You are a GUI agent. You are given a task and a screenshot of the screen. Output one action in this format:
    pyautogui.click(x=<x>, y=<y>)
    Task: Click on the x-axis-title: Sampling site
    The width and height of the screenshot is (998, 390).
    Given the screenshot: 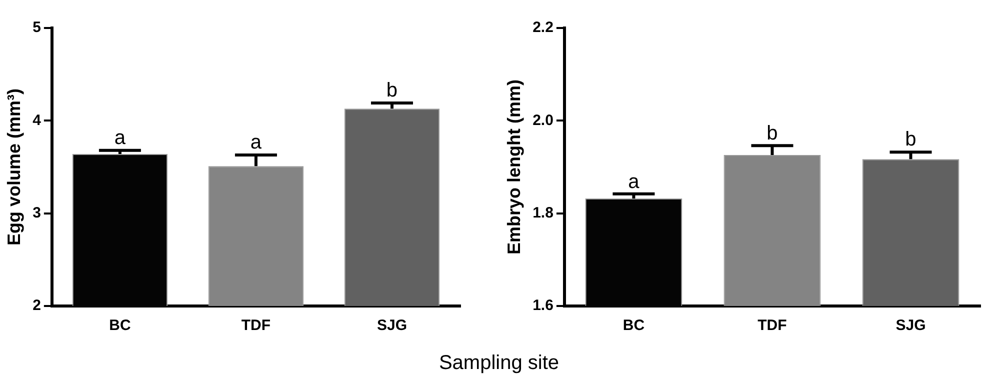 What is the action you would take?
    pyautogui.click(x=499, y=363)
    